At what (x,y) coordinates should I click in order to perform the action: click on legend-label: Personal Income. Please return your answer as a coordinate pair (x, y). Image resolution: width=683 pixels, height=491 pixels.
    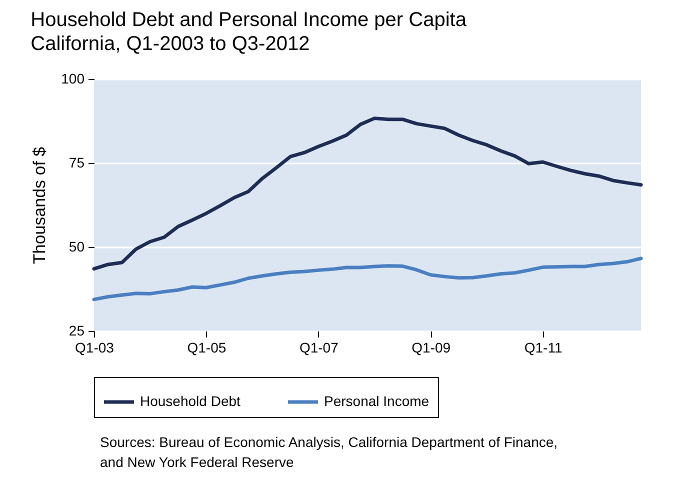
    Looking at the image, I should click on (377, 401).